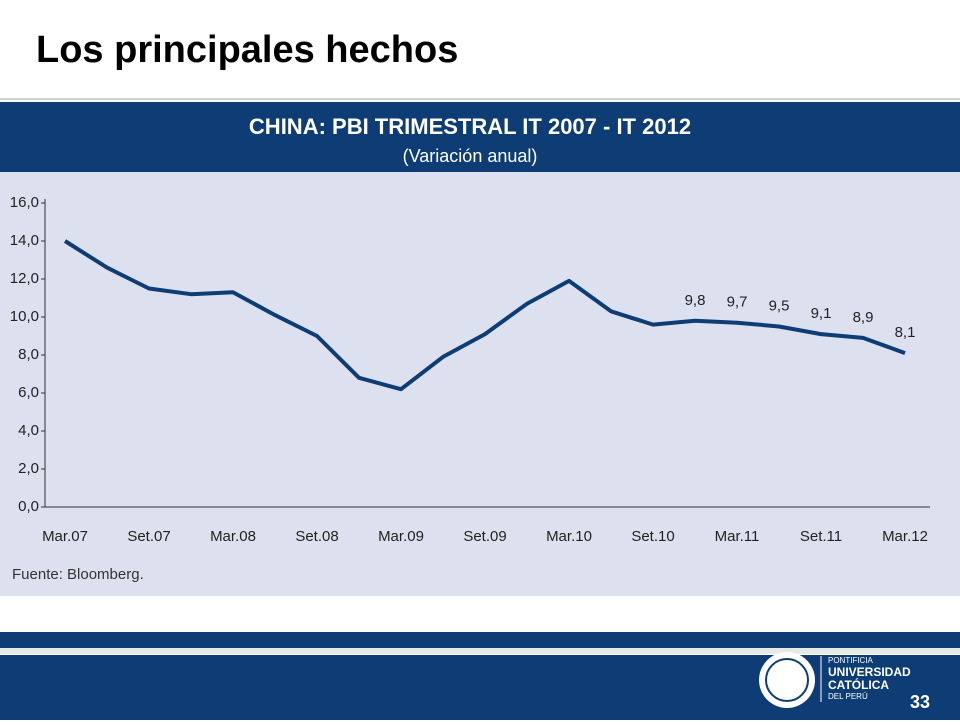 This screenshot has width=960, height=725. What do you see at coordinates (148, 536) in the screenshot?
I see `x-tick-label: Set.07` at bounding box center [148, 536].